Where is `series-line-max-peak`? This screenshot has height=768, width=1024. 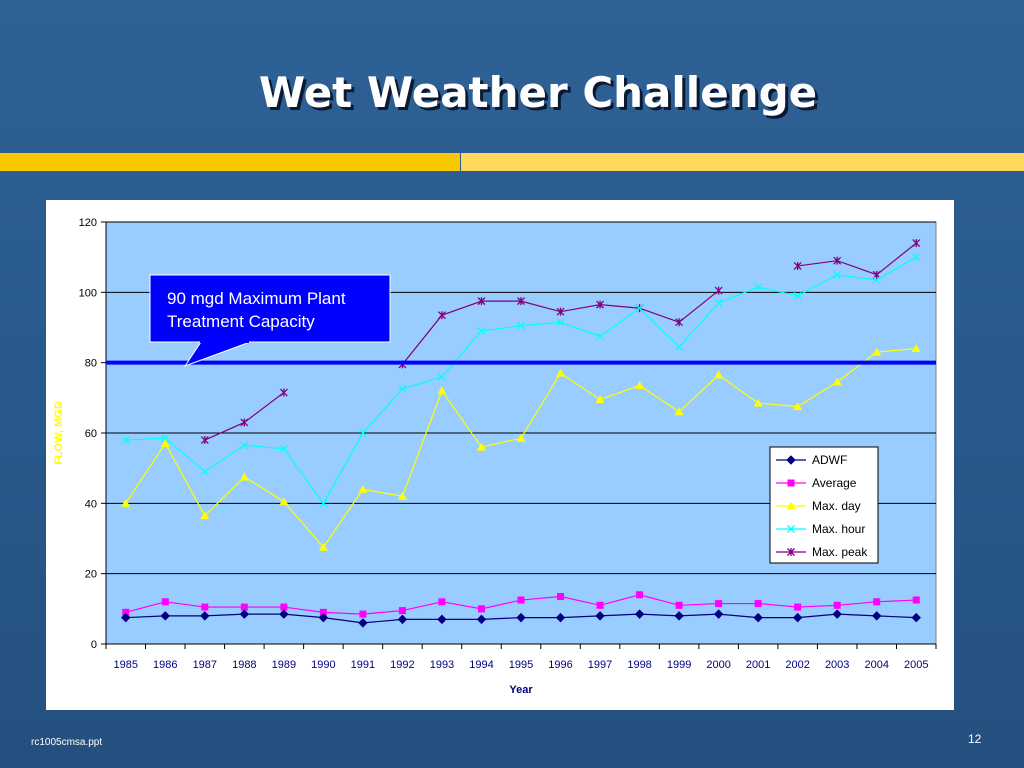 series-line-max-peak is located at coordinates (857, 259).